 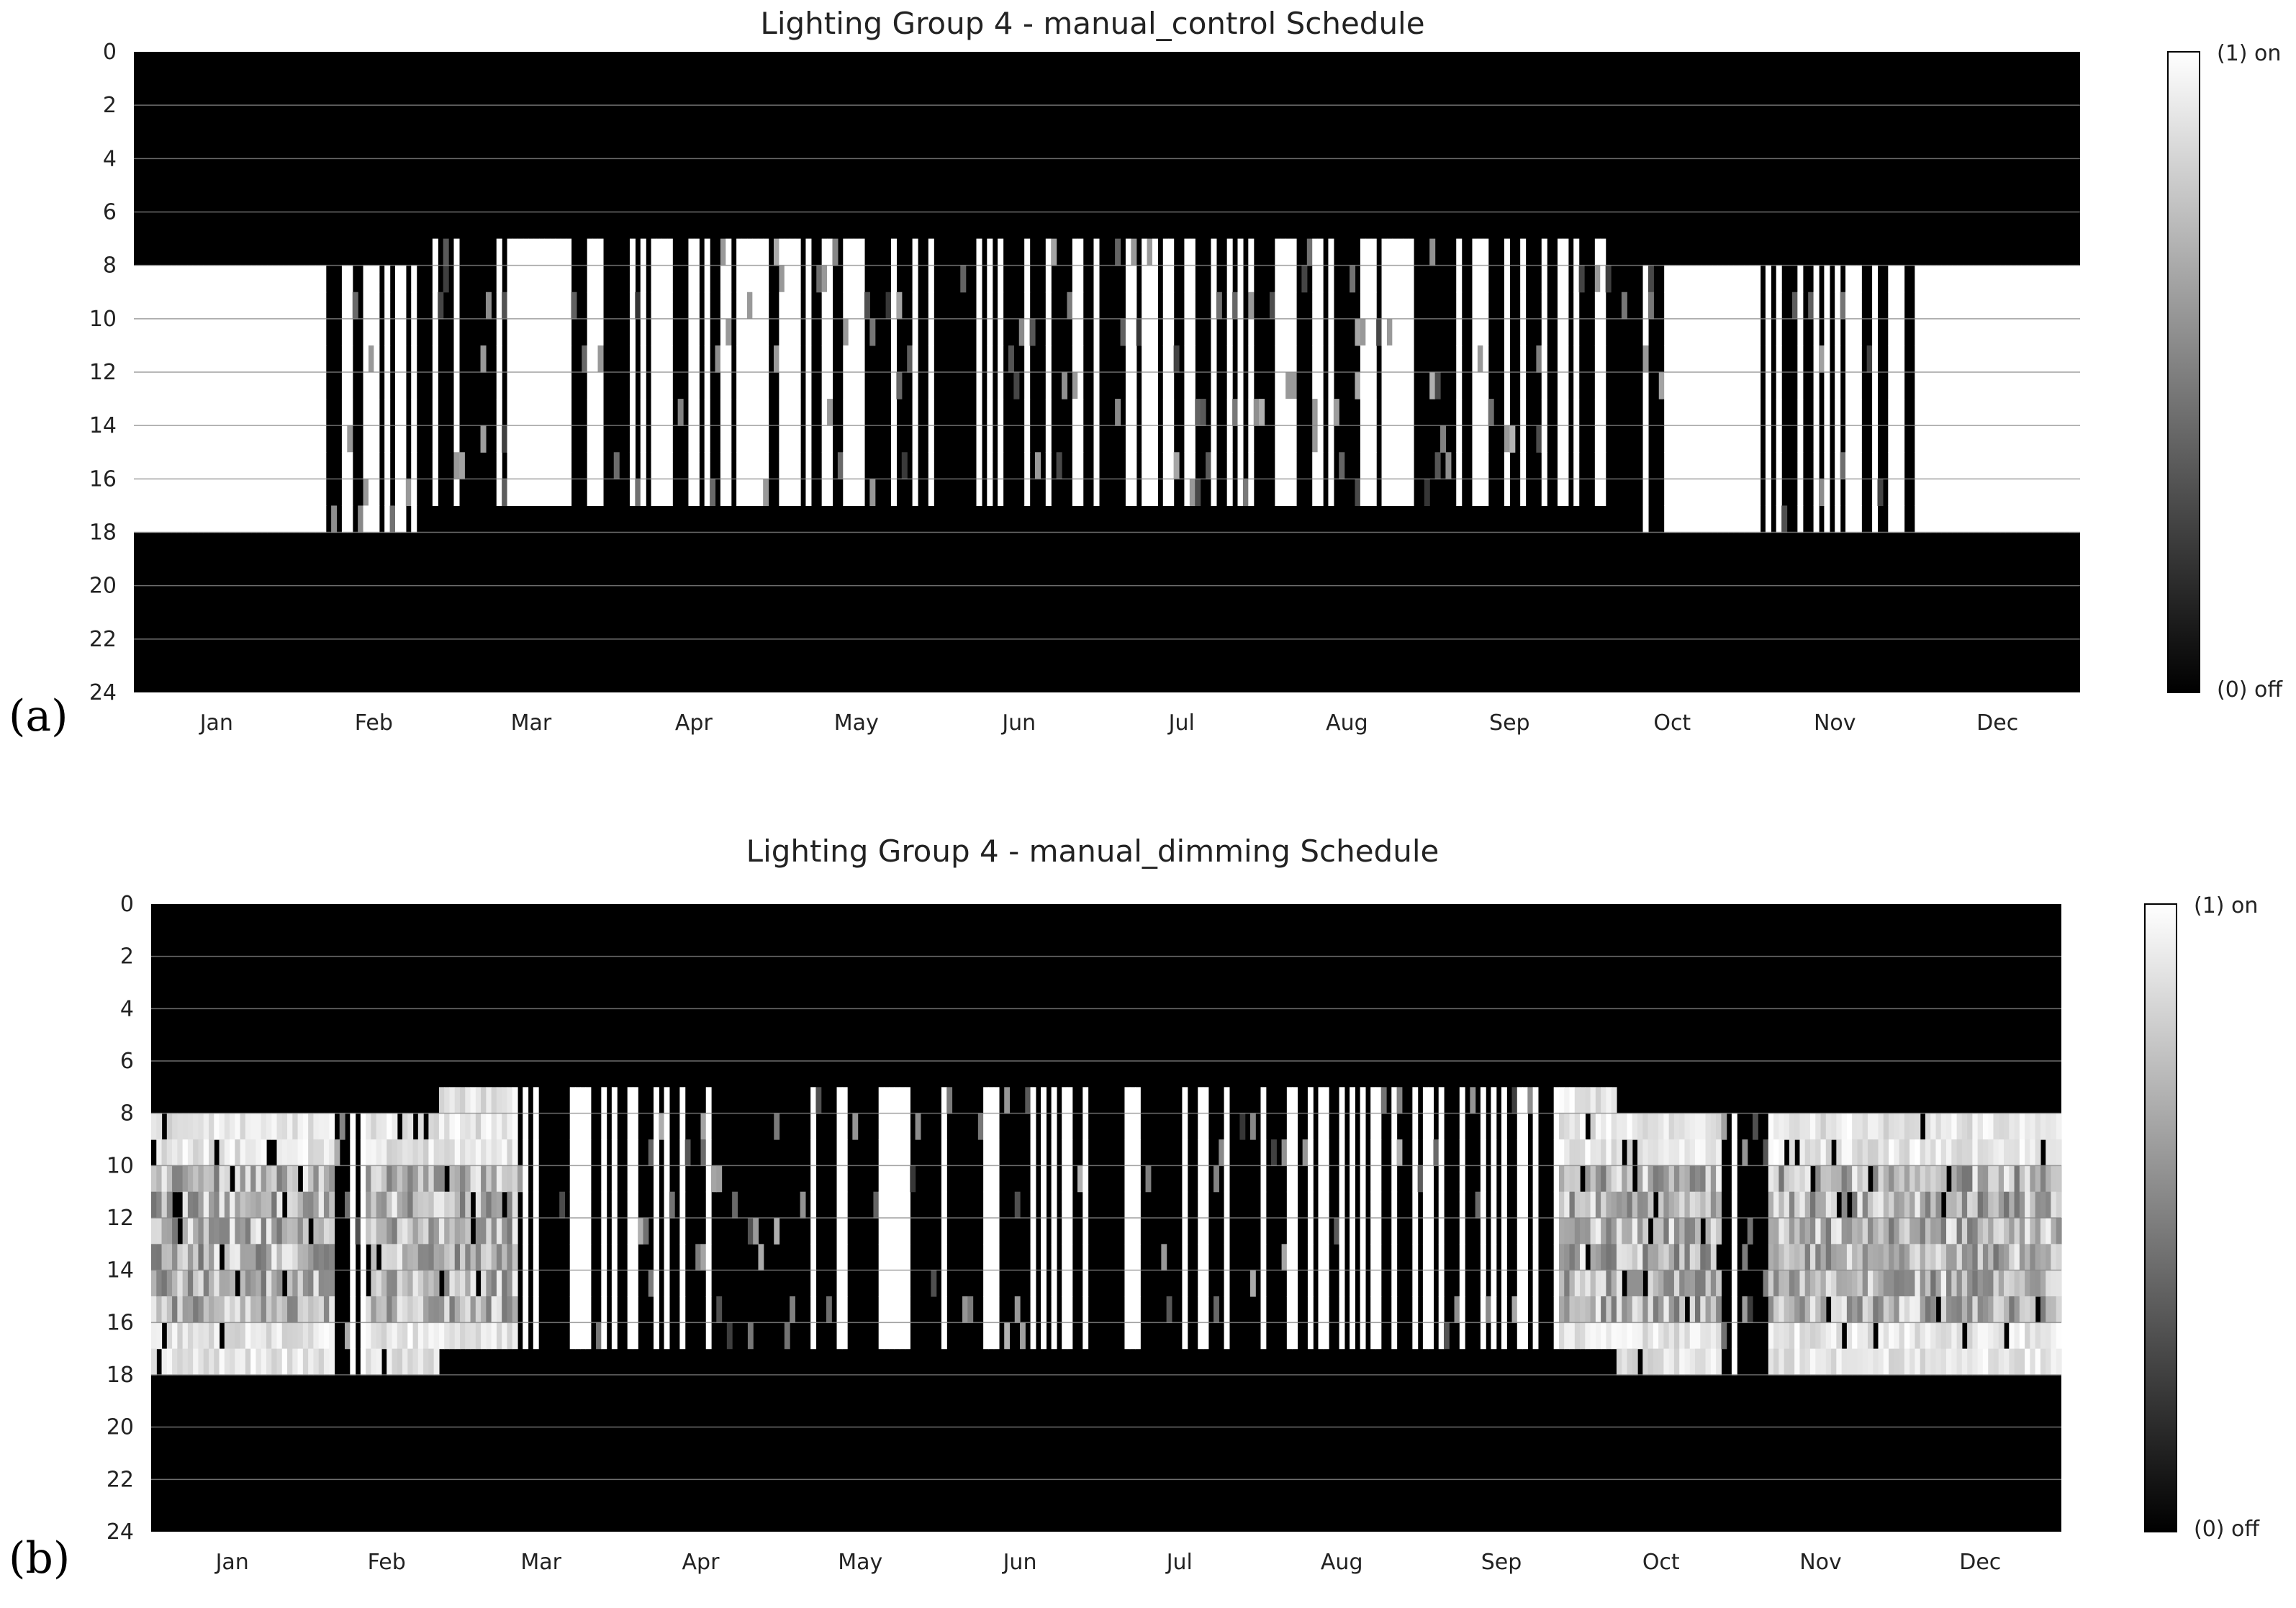 I want to click on x-tick-label: Jun, so click(x=1019, y=1562).